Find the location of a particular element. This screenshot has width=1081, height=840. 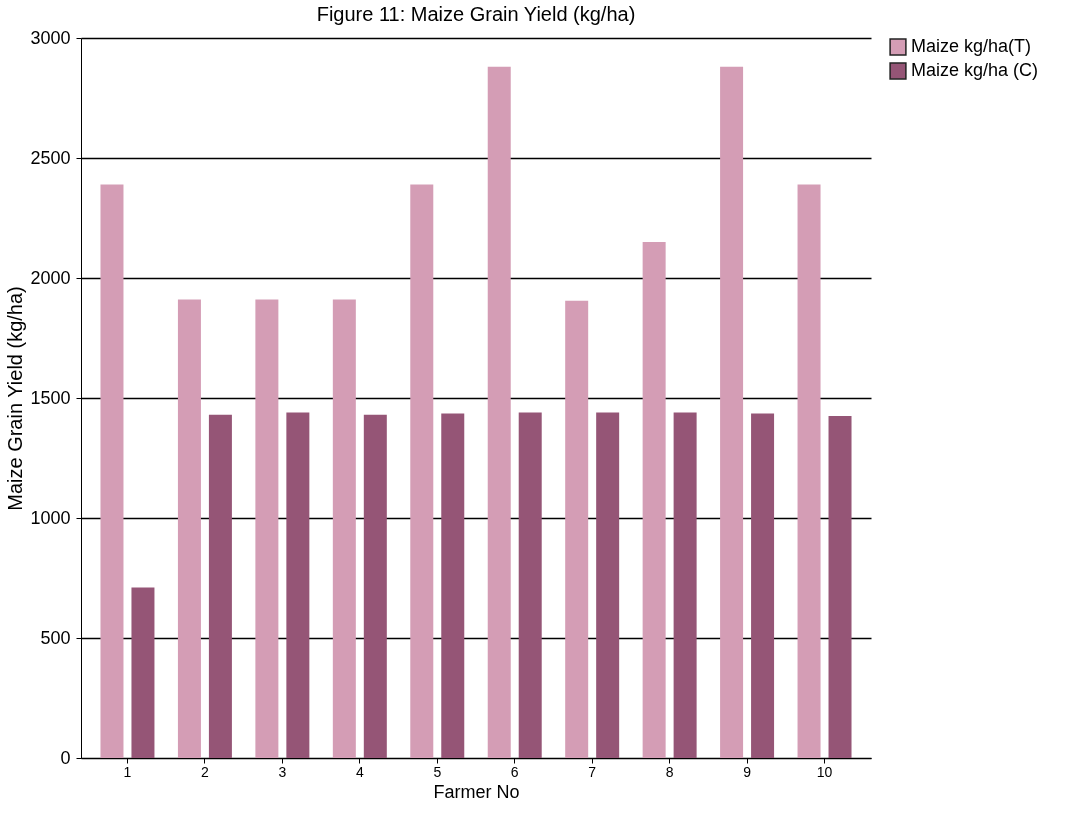

x-tick-label: 9 is located at coordinates (747, 771).